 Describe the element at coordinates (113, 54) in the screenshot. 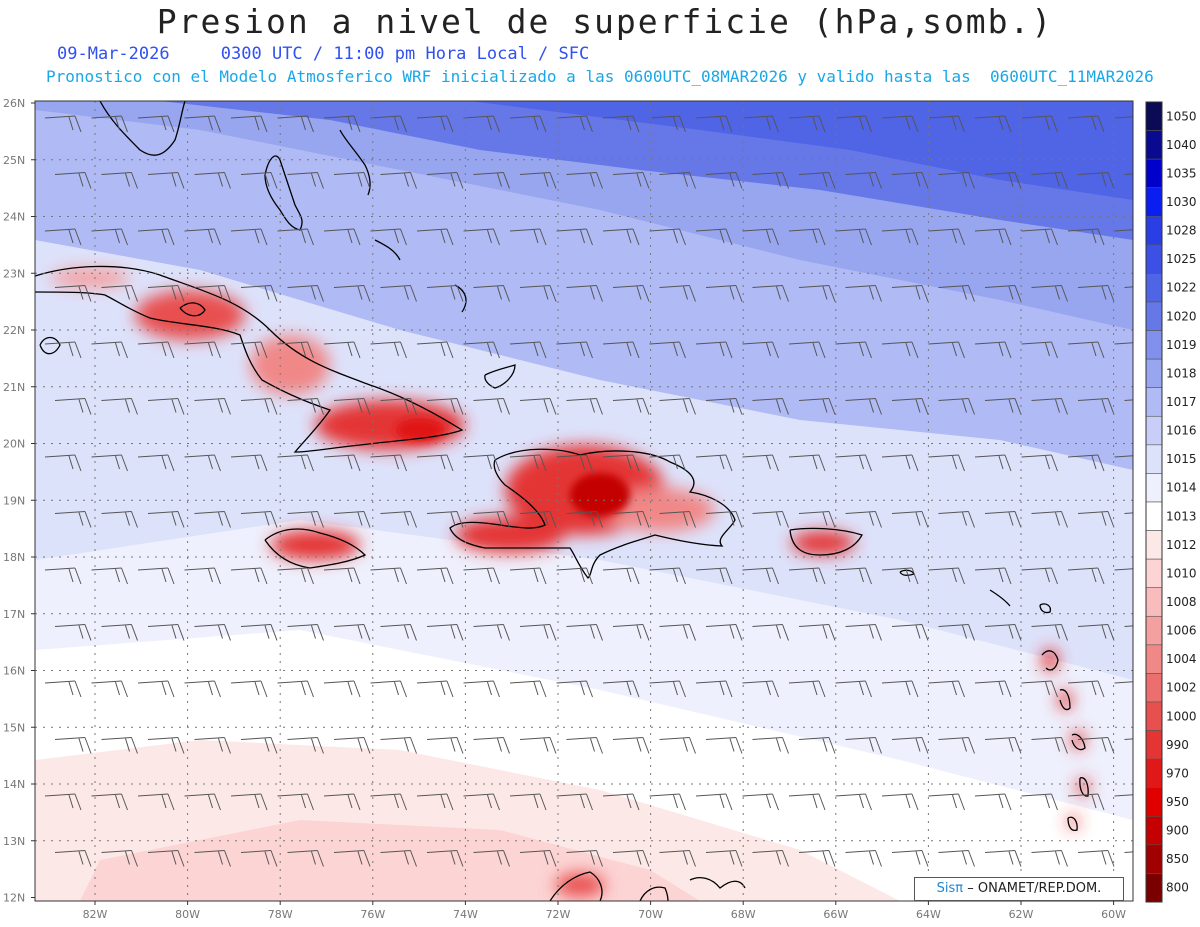

I see `forecast-date: 09-Mar-2026` at that location.